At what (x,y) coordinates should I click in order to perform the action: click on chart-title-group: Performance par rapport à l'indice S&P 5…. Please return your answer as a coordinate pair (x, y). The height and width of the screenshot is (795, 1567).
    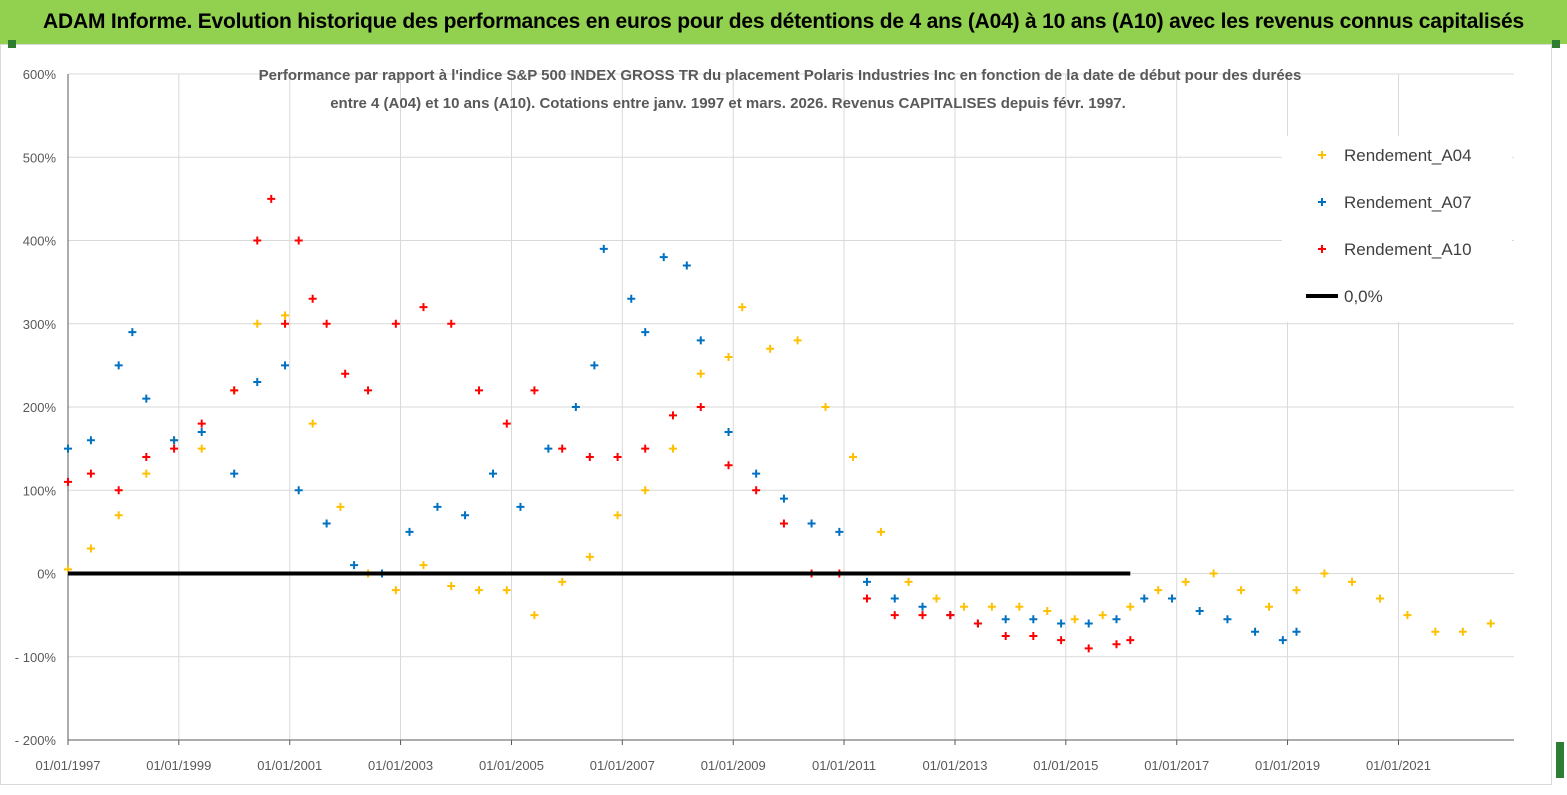
    Looking at the image, I should click on (780, 89).